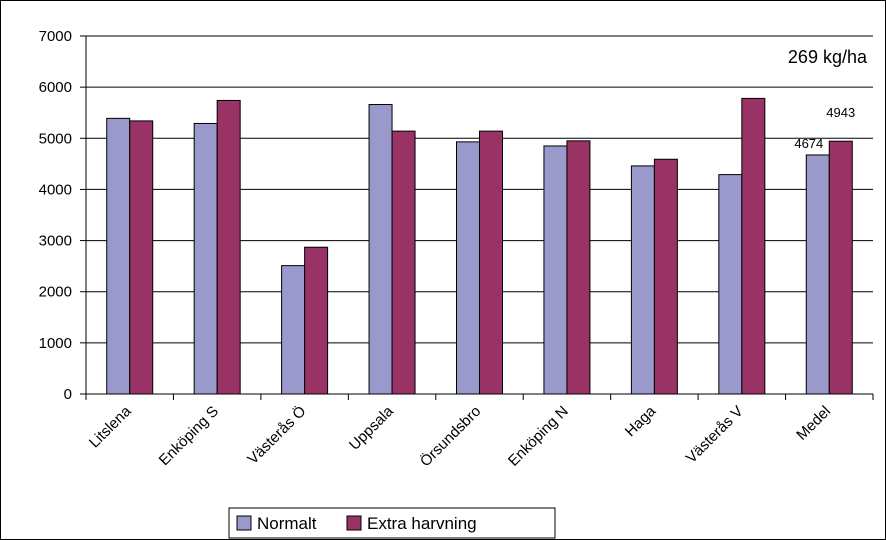  Describe the element at coordinates (808, 143) in the screenshot. I see `data-label: 4674` at that location.